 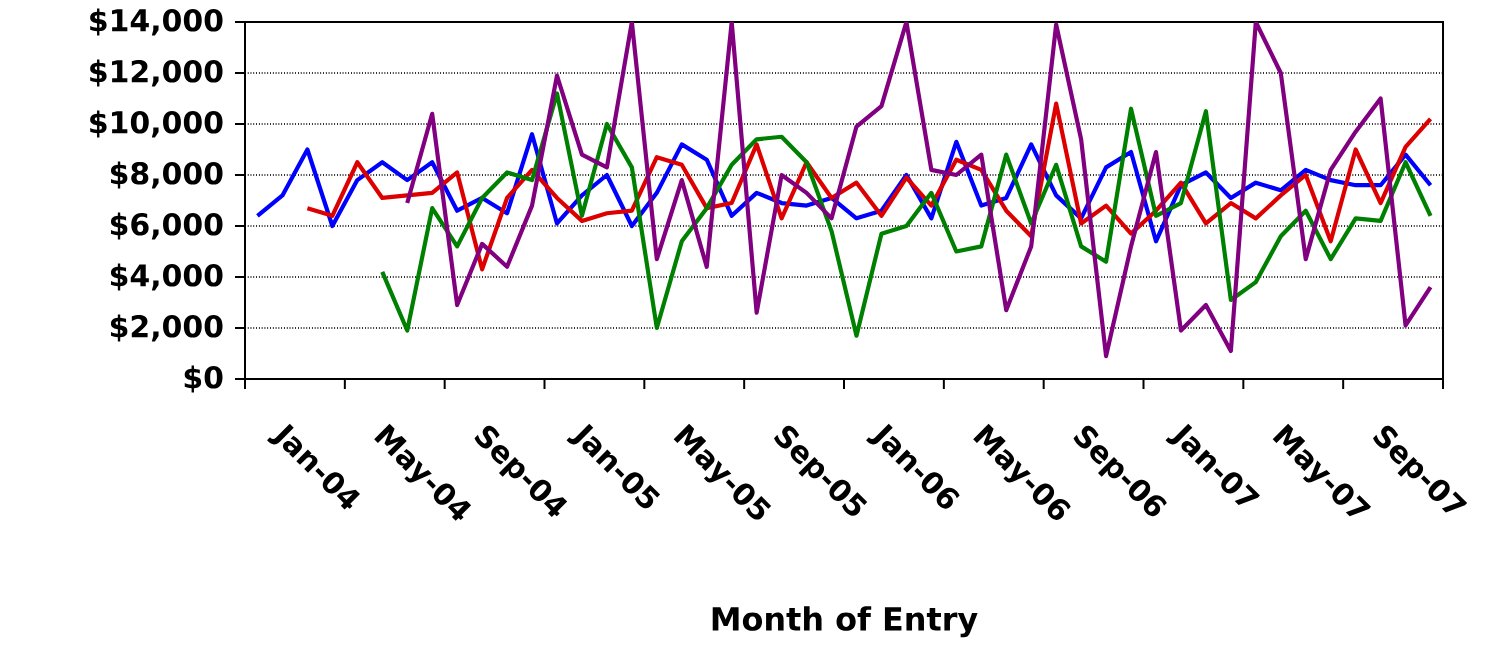 What do you see at coordinates (166, 328) in the screenshot?
I see `y-tick-label: $2,000` at bounding box center [166, 328].